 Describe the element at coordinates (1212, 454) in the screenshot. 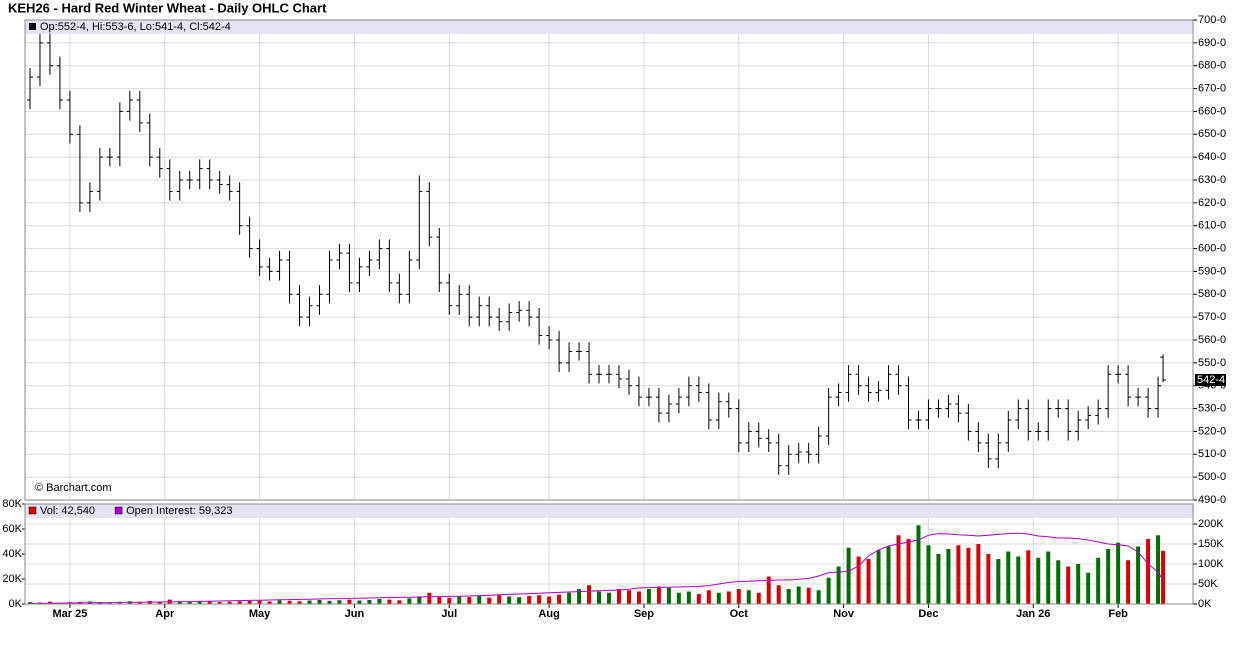

I see `y-tick-label: 510-0` at that location.